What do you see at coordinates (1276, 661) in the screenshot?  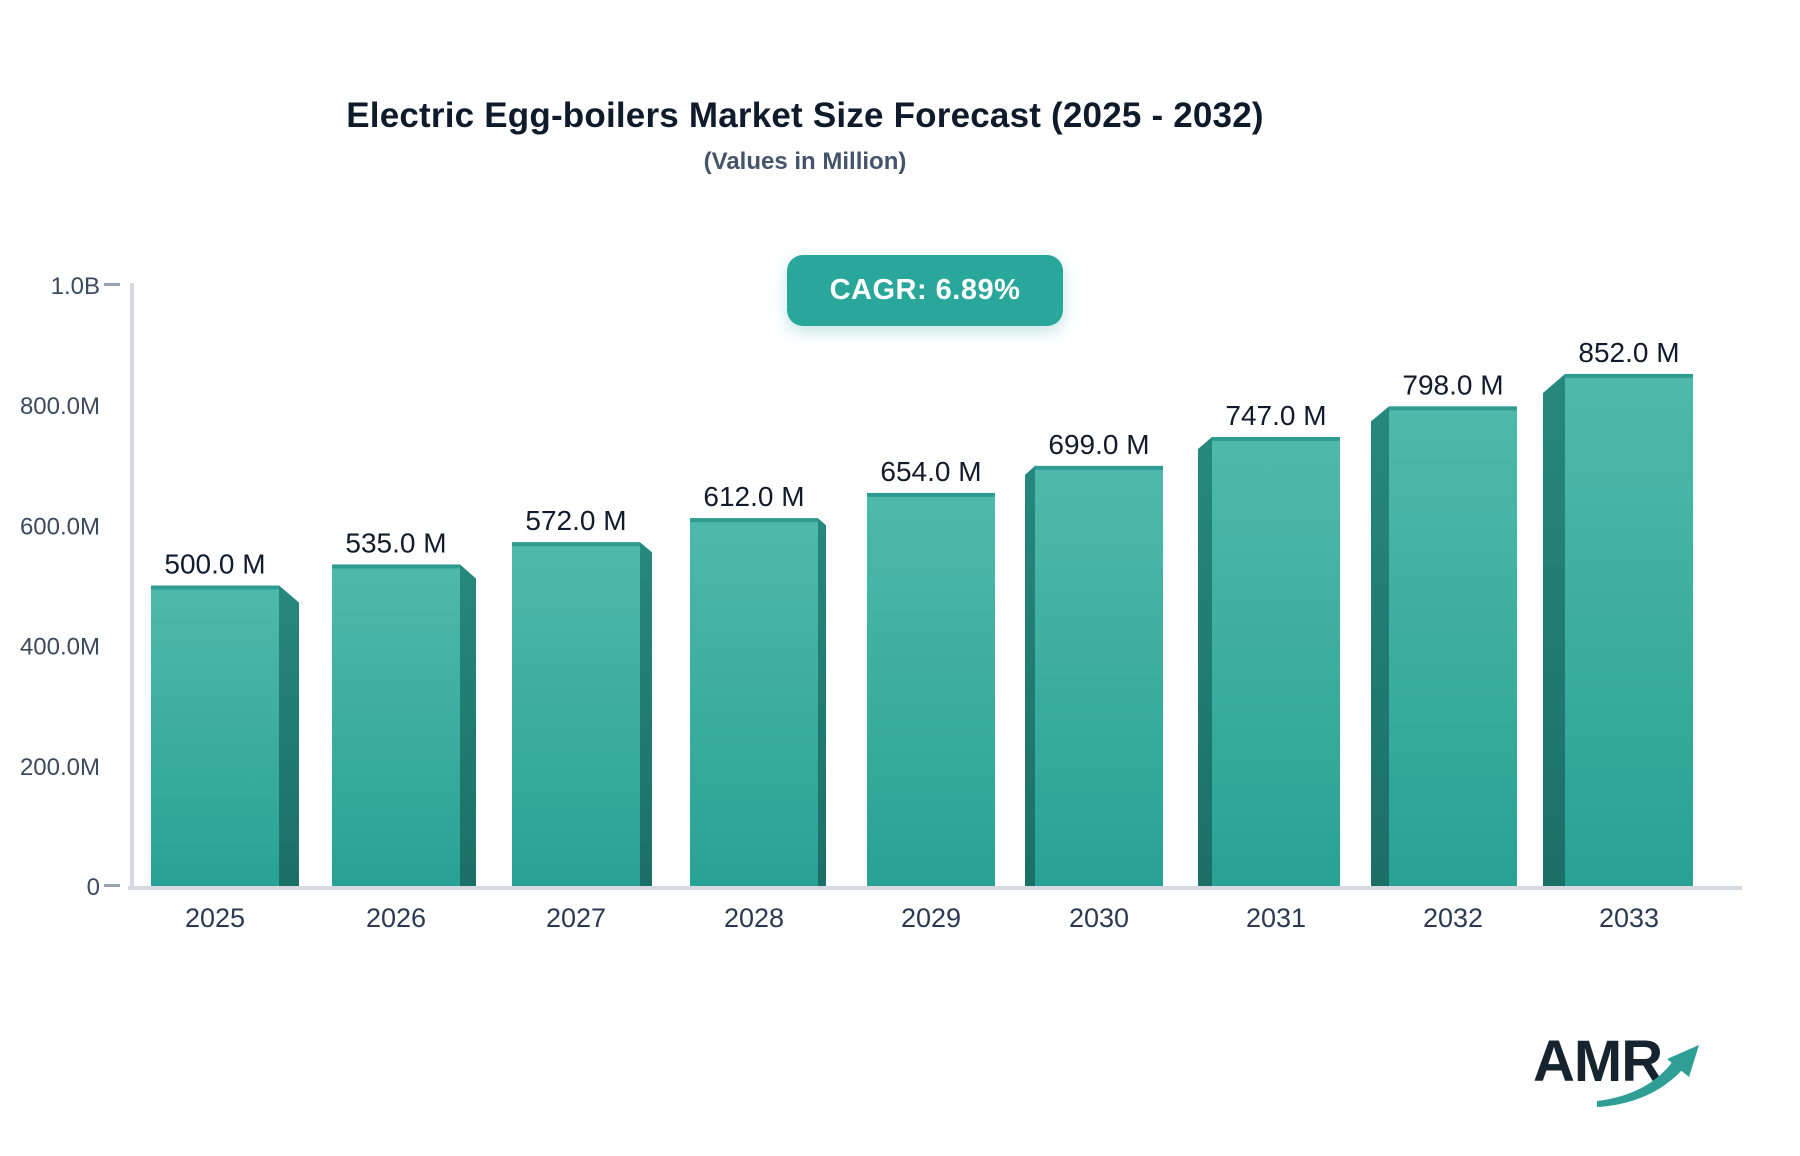 I see `bar-2031` at bounding box center [1276, 661].